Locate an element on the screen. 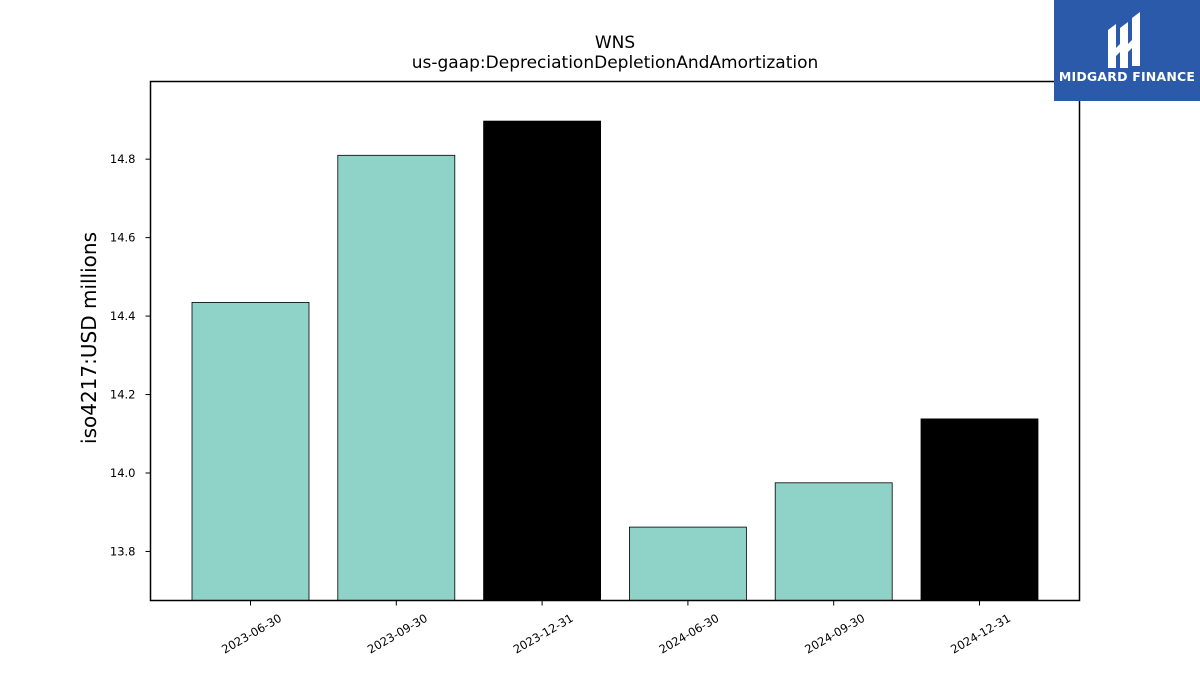 The width and height of the screenshot is (1200, 675). y-tick-label: 14.0 is located at coordinates (123, 473).